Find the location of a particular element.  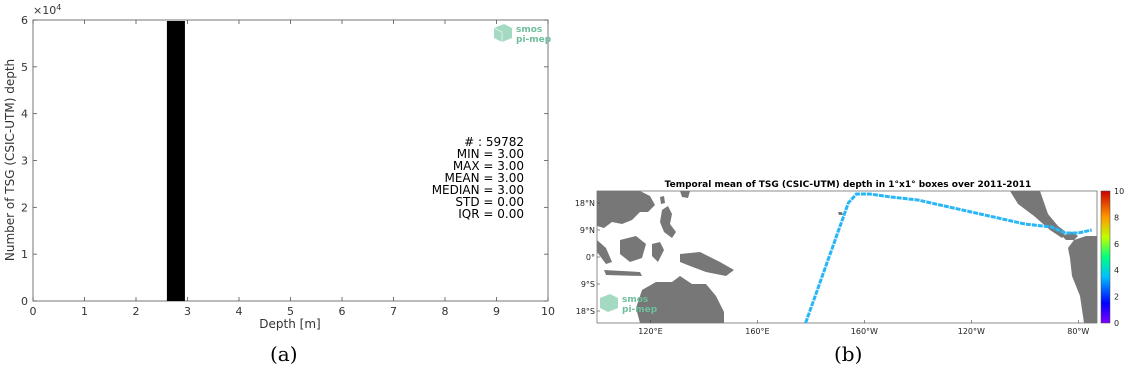

land-asia is located at coordinates (626, 209).